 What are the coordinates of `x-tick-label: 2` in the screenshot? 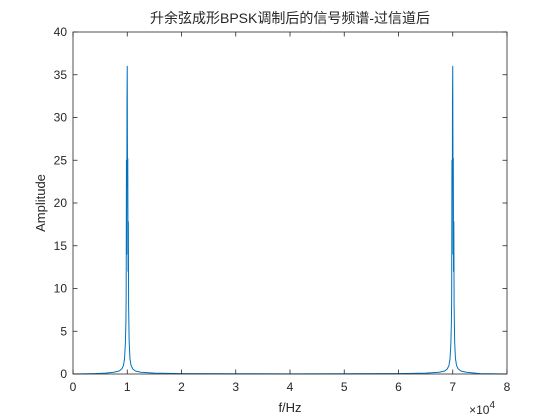 It's located at (181, 387).